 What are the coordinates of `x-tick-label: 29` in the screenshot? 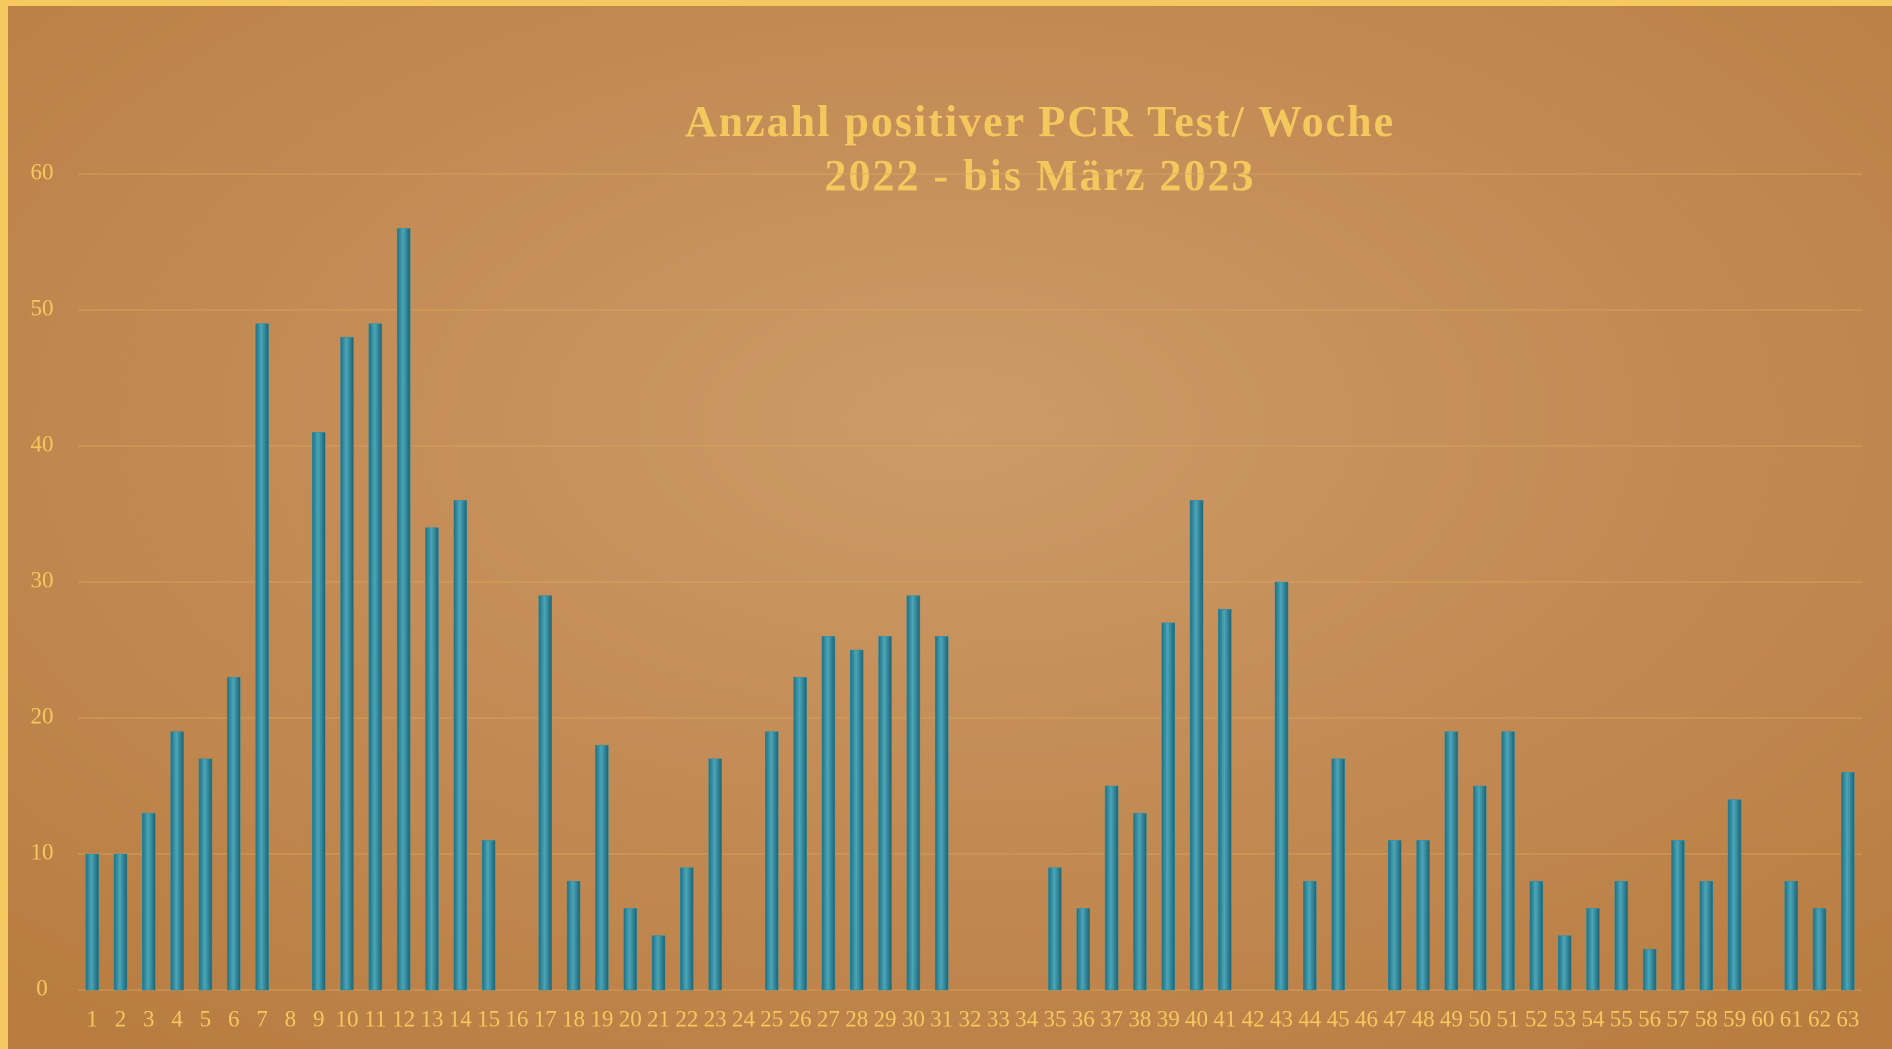 It's located at (885, 1018).